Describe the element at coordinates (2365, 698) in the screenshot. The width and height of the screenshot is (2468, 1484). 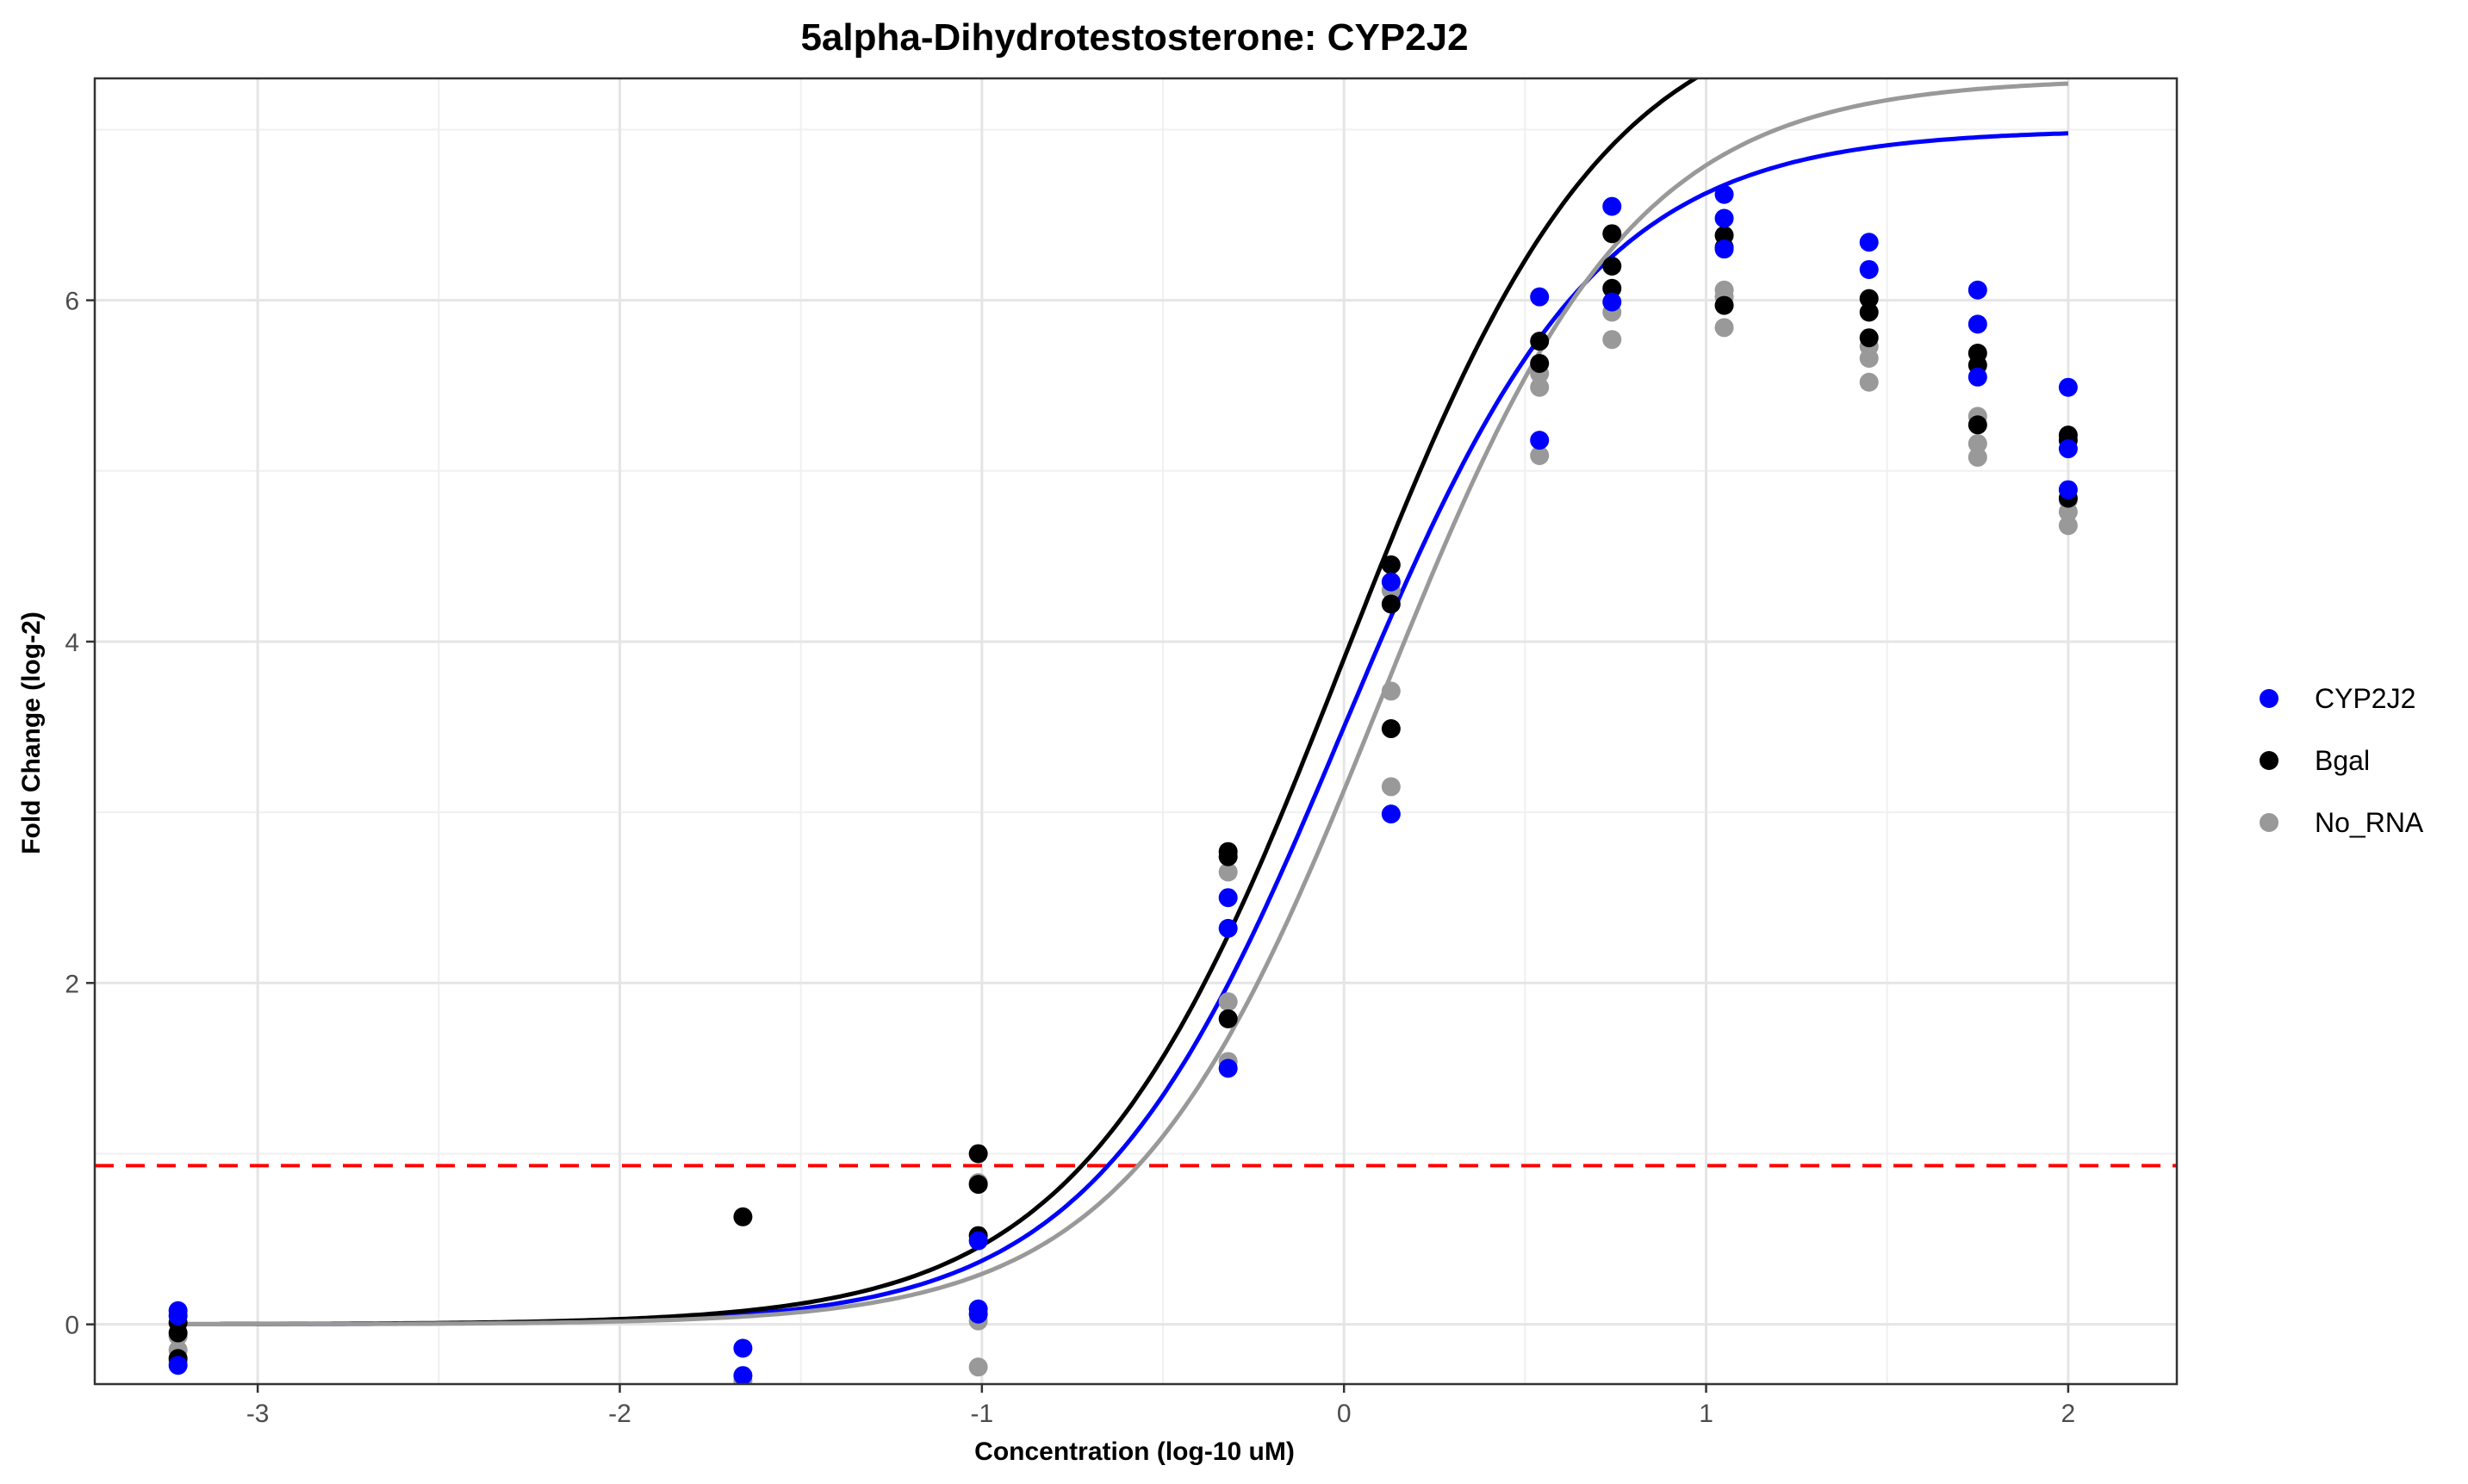
I see `legend-label: CYP2J2` at that location.